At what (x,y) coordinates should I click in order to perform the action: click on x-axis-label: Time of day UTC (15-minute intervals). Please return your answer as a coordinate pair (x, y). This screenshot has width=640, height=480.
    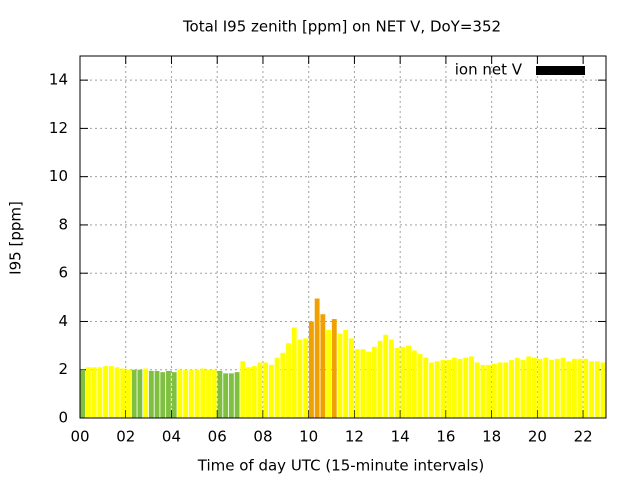
    Looking at the image, I should click on (340, 466).